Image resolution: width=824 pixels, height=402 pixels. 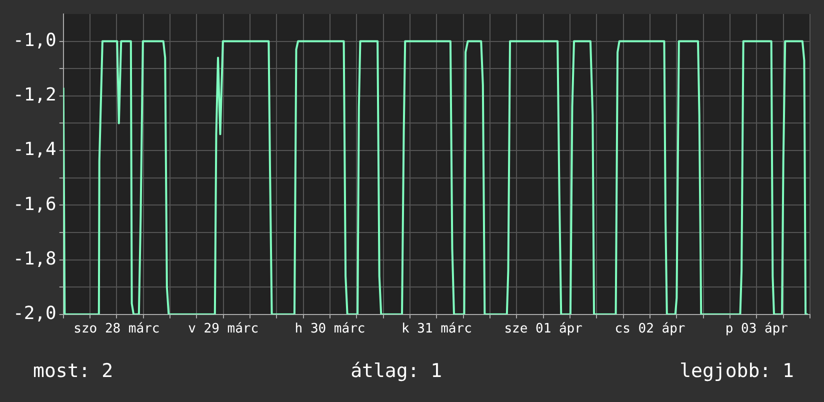 What do you see at coordinates (34, 259) in the screenshot?
I see `y-tick-label: -1,8` at bounding box center [34, 259].